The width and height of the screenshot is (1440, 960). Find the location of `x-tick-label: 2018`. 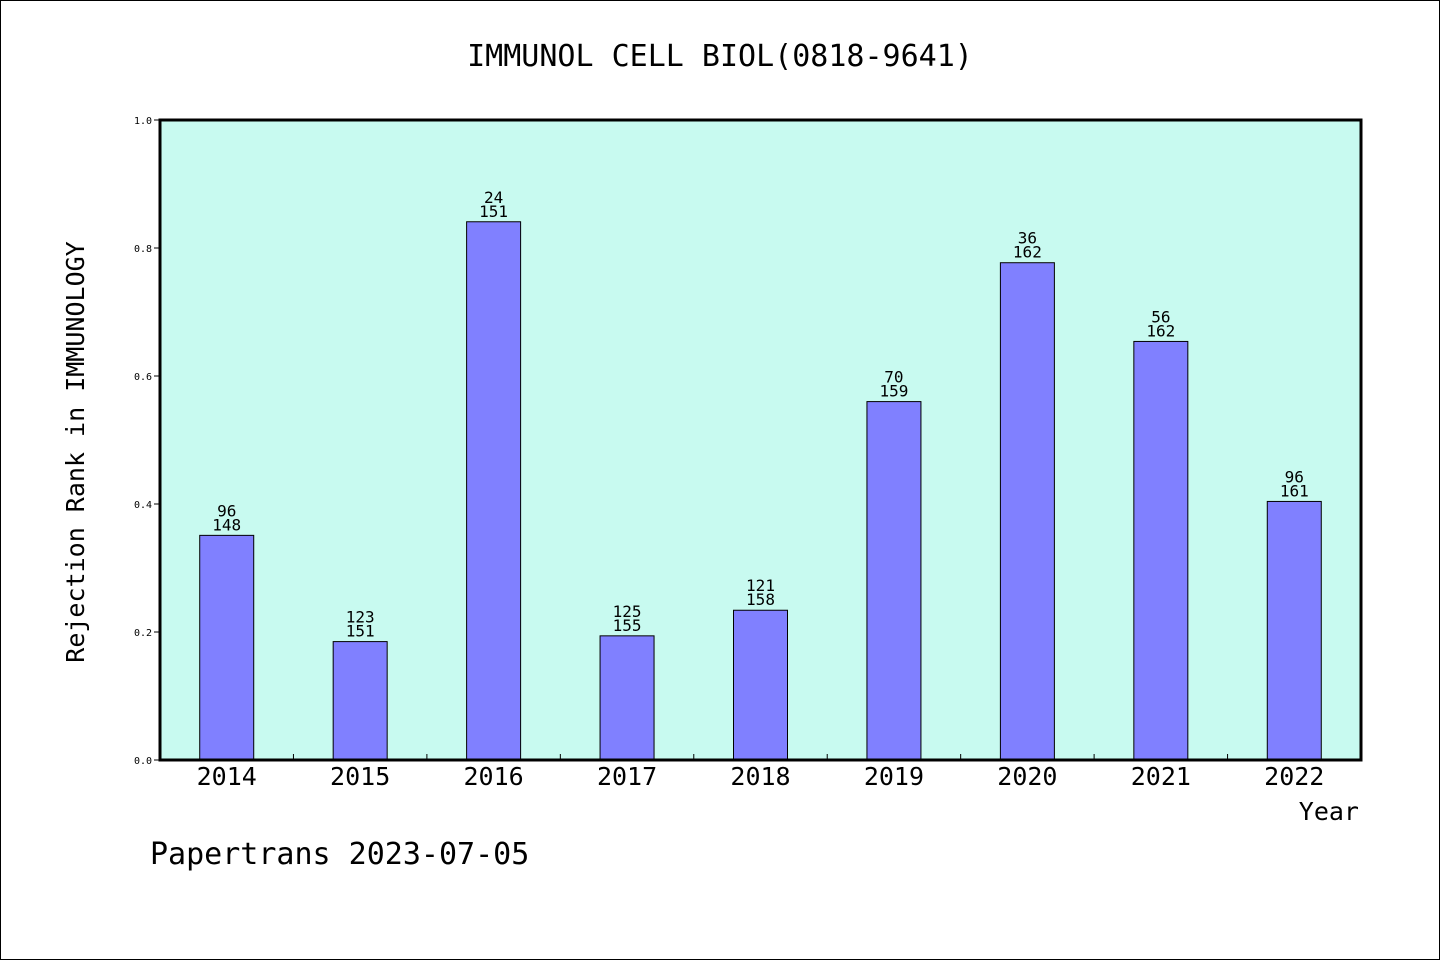

x-tick-label: 2018 is located at coordinates (760, 776).